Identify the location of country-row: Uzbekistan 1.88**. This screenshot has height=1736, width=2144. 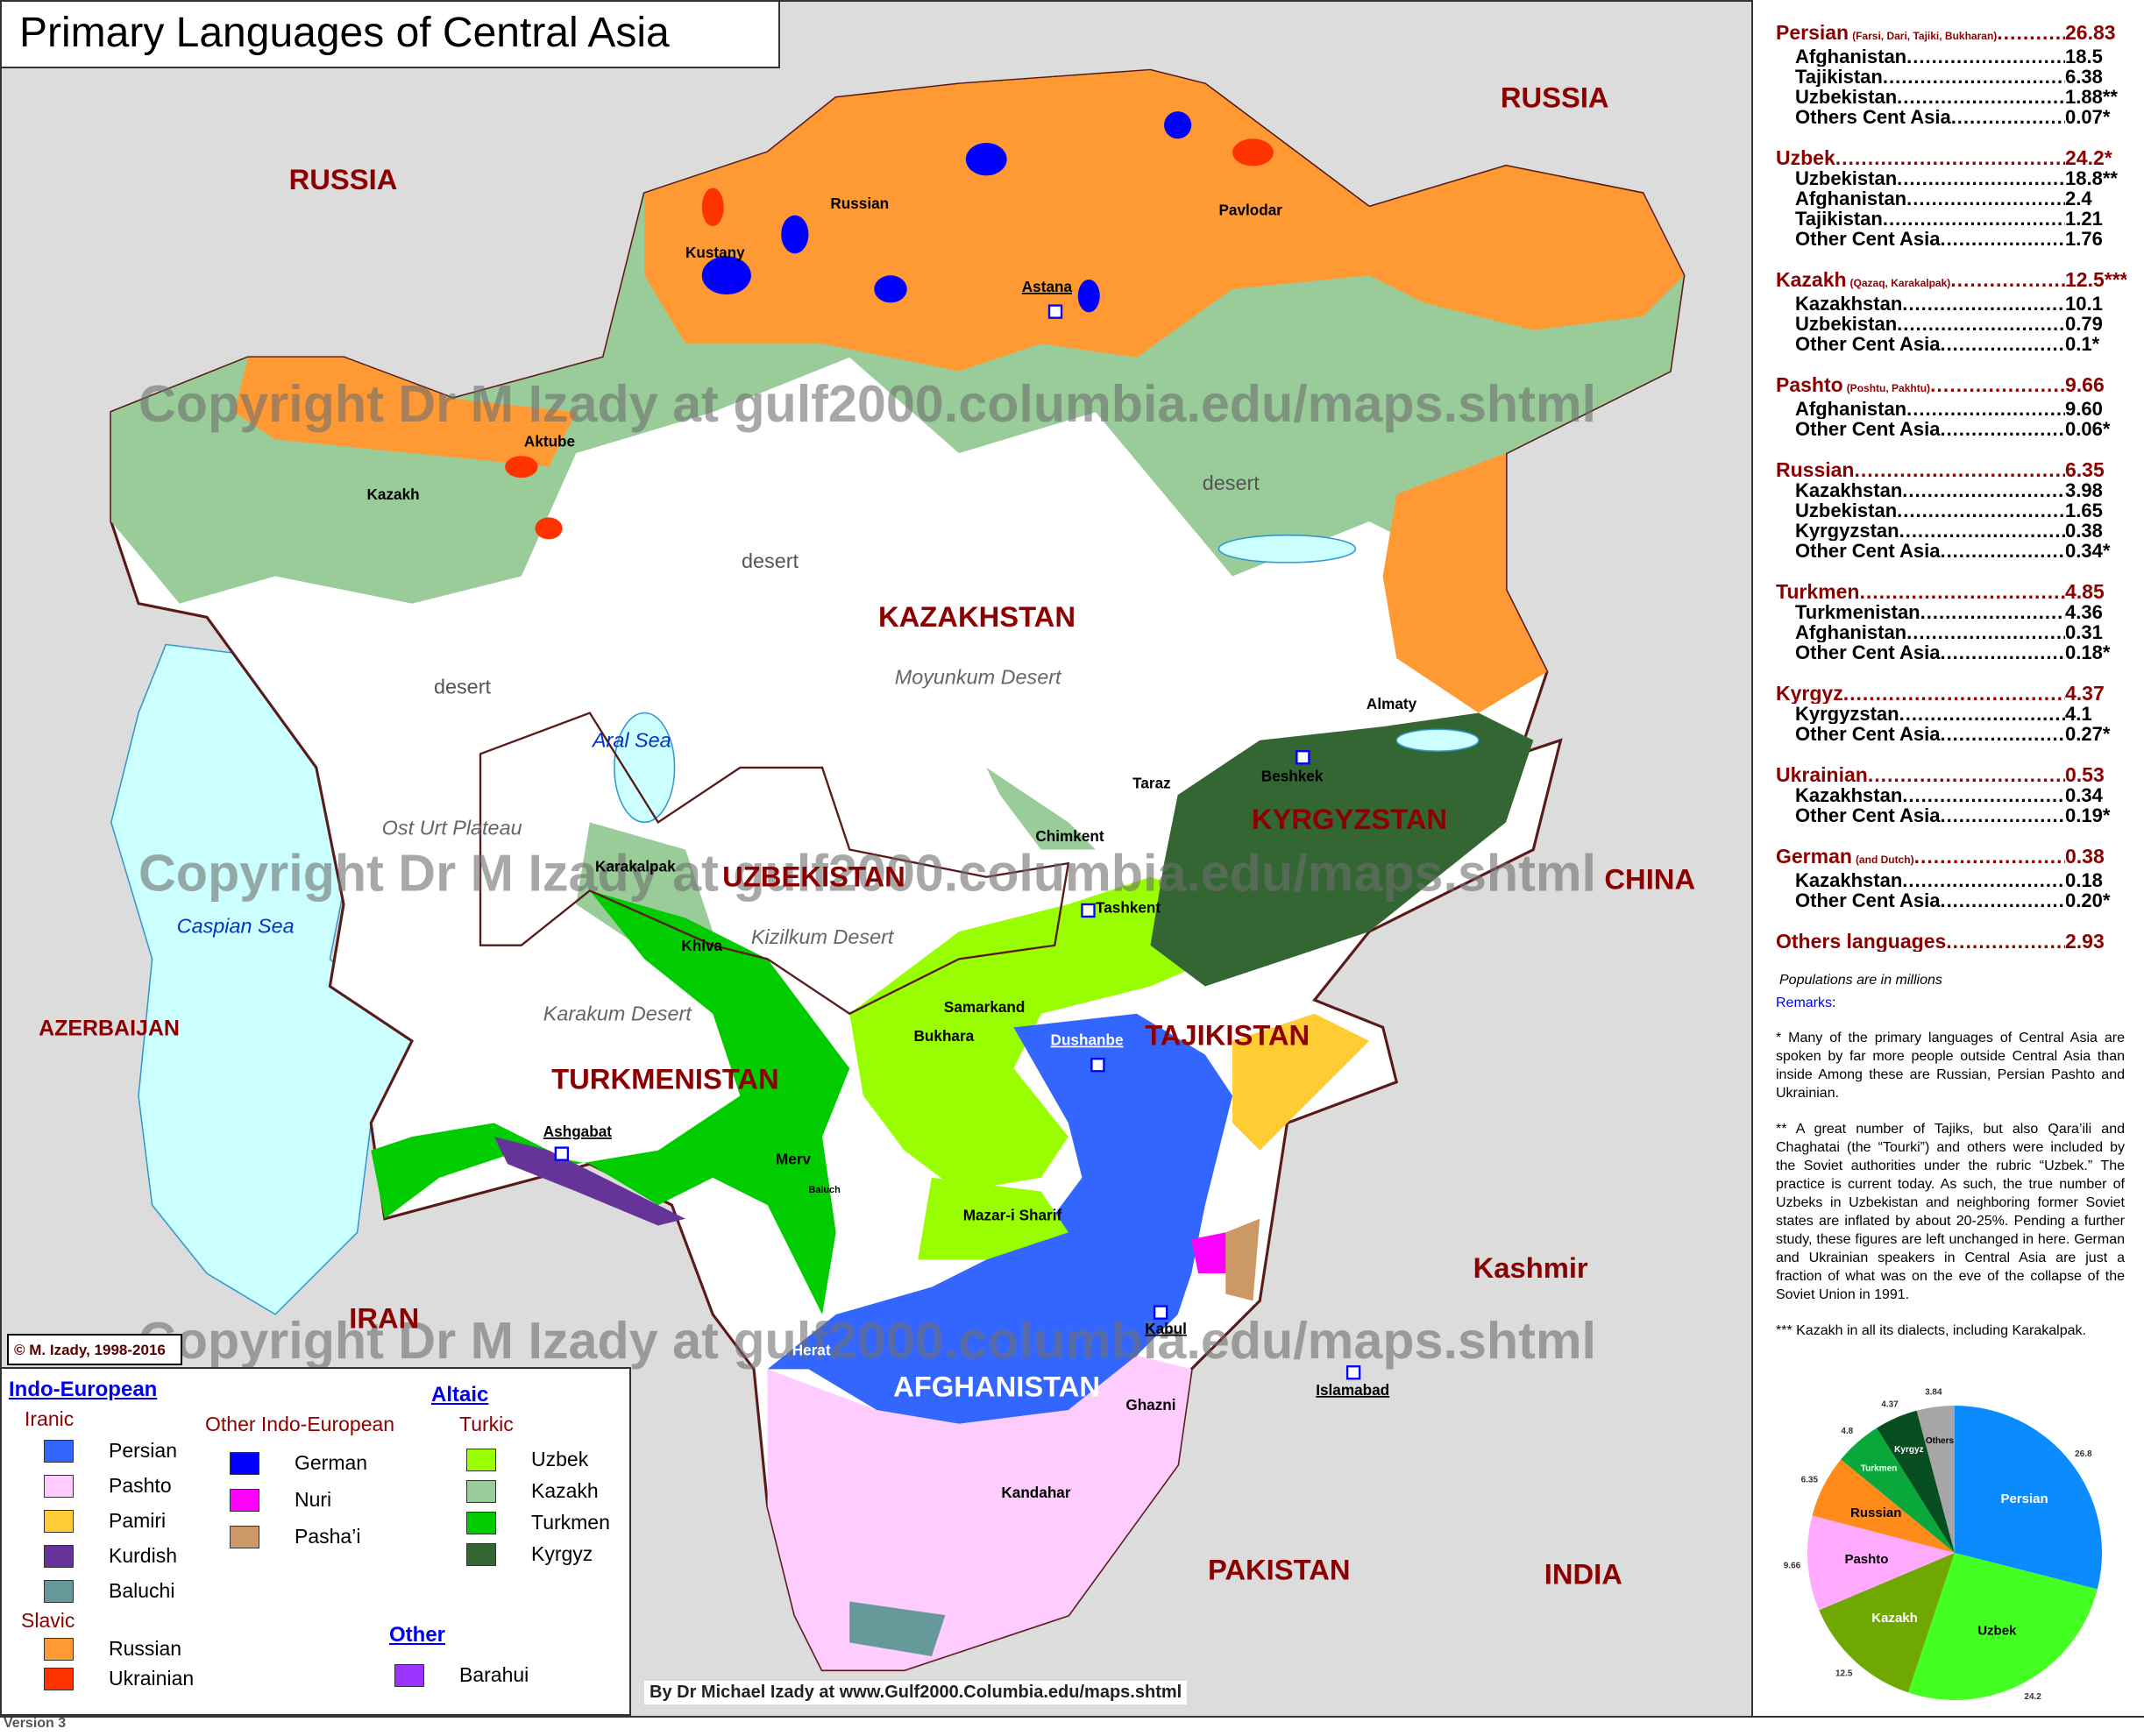
(1951, 97).